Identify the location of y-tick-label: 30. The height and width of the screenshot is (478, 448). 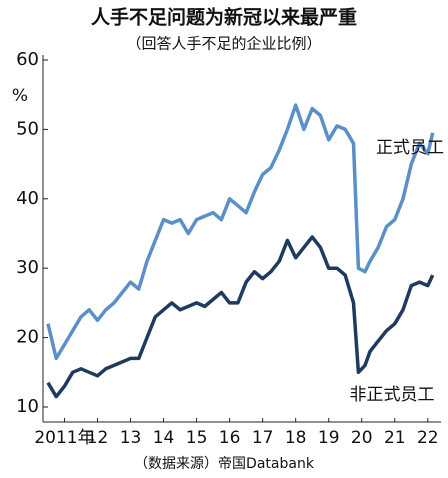
(27, 267).